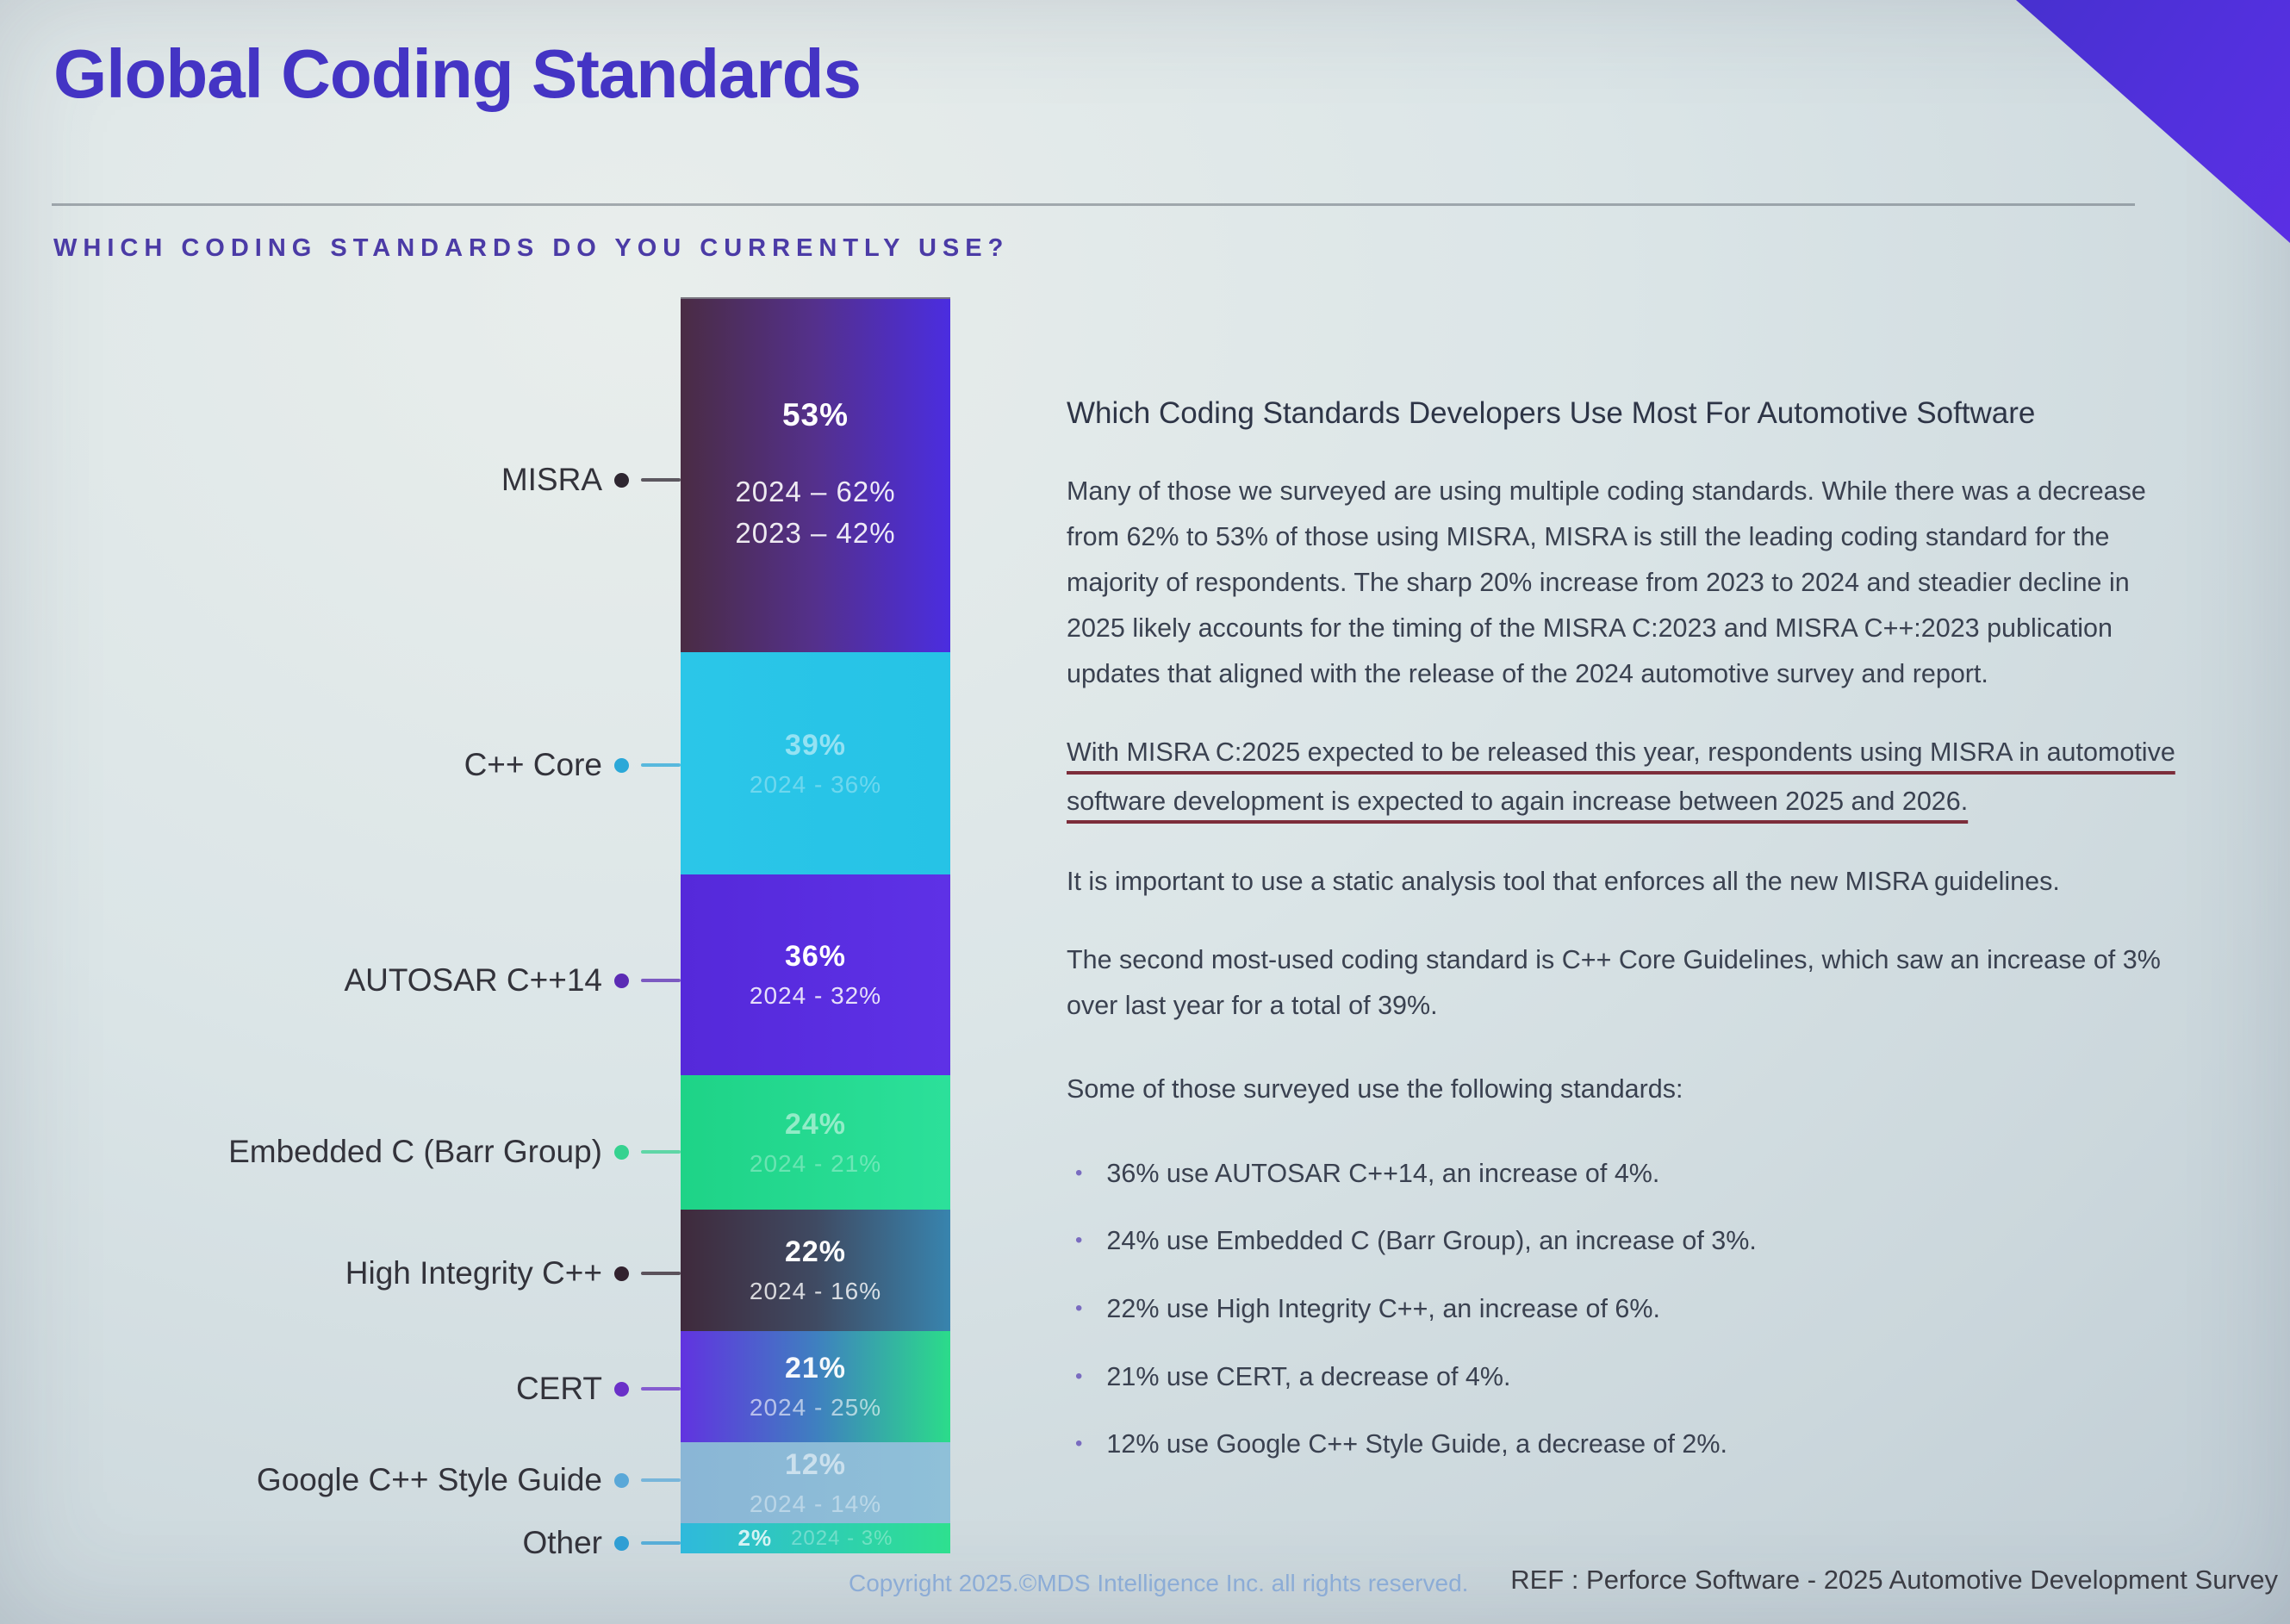 Image resolution: width=2290 pixels, height=1624 pixels. Describe the element at coordinates (815, 763) in the screenshot. I see `bar-segment-cpp-core: 39% 2024 - 36%` at that location.